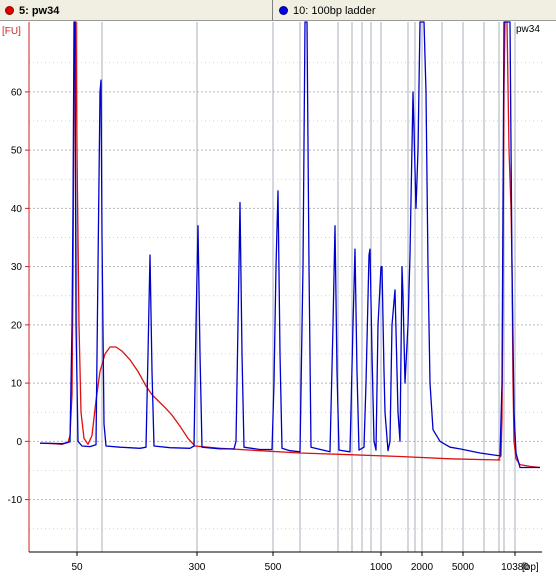 The width and height of the screenshot is (556, 586). What do you see at coordinates (39, 10) in the screenshot?
I see `tab-label: 5: pw34` at bounding box center [39, 10].